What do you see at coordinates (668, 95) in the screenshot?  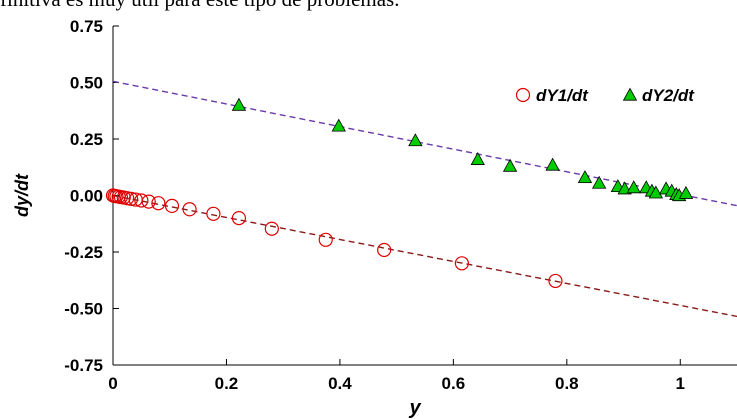 I see `legend-label: dY2/dt` at bounding box center [668, 95].